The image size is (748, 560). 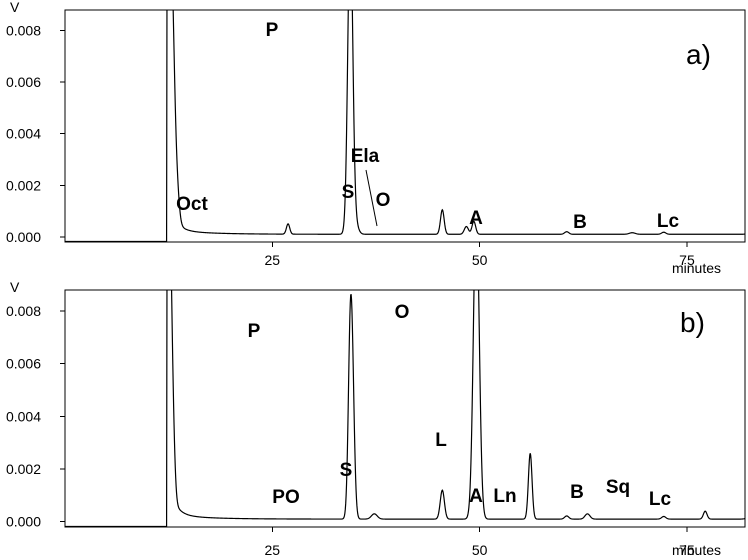 What do you see at coordinates (365, 156) in the screenshot?
I see `peak-label-ela: Ela` at bounding box center [365, 156].